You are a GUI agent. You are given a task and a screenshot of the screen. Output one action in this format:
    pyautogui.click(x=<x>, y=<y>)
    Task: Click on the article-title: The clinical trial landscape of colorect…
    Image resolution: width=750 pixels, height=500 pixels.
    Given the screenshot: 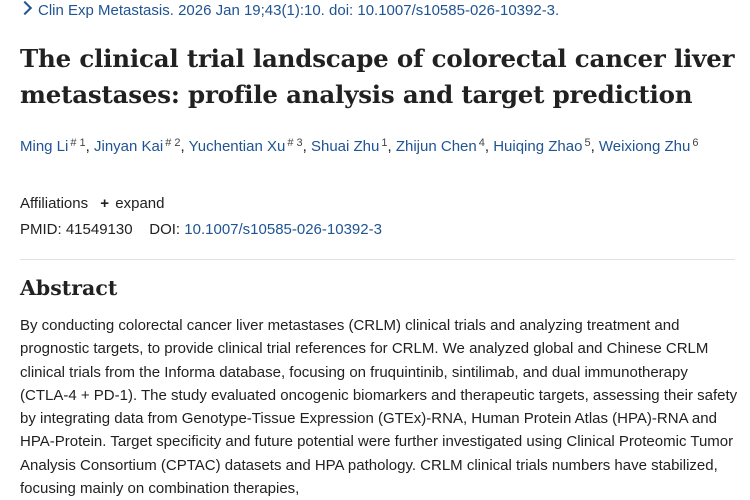 What is the action you would take?
    pyautogui.click(x=377, y=76)
    